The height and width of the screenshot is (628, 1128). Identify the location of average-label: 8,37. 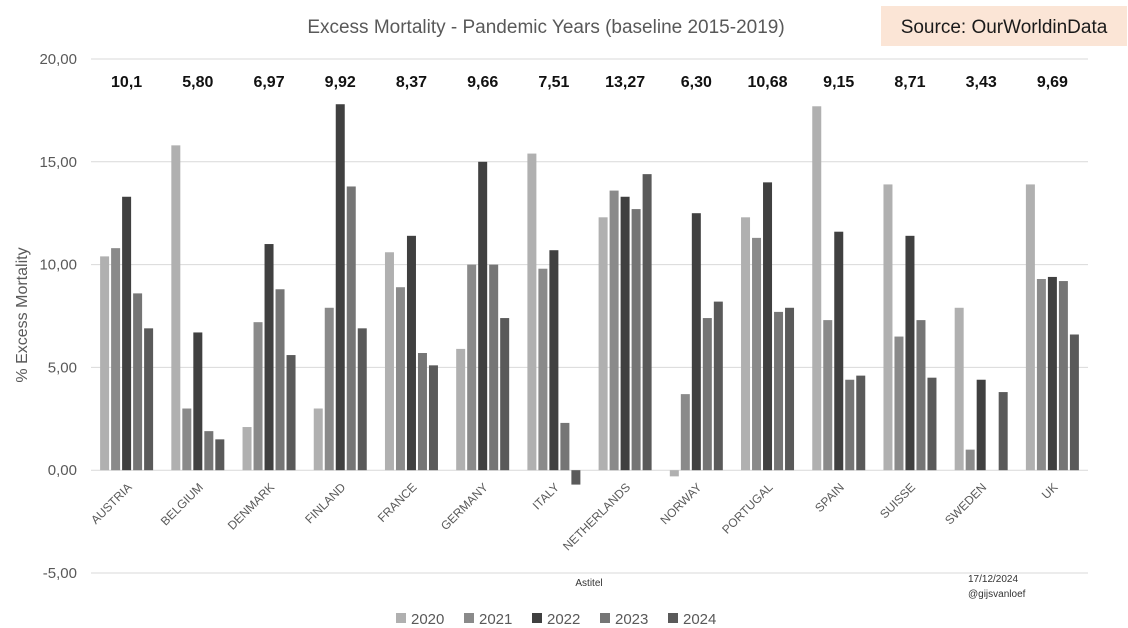
(411, 82).